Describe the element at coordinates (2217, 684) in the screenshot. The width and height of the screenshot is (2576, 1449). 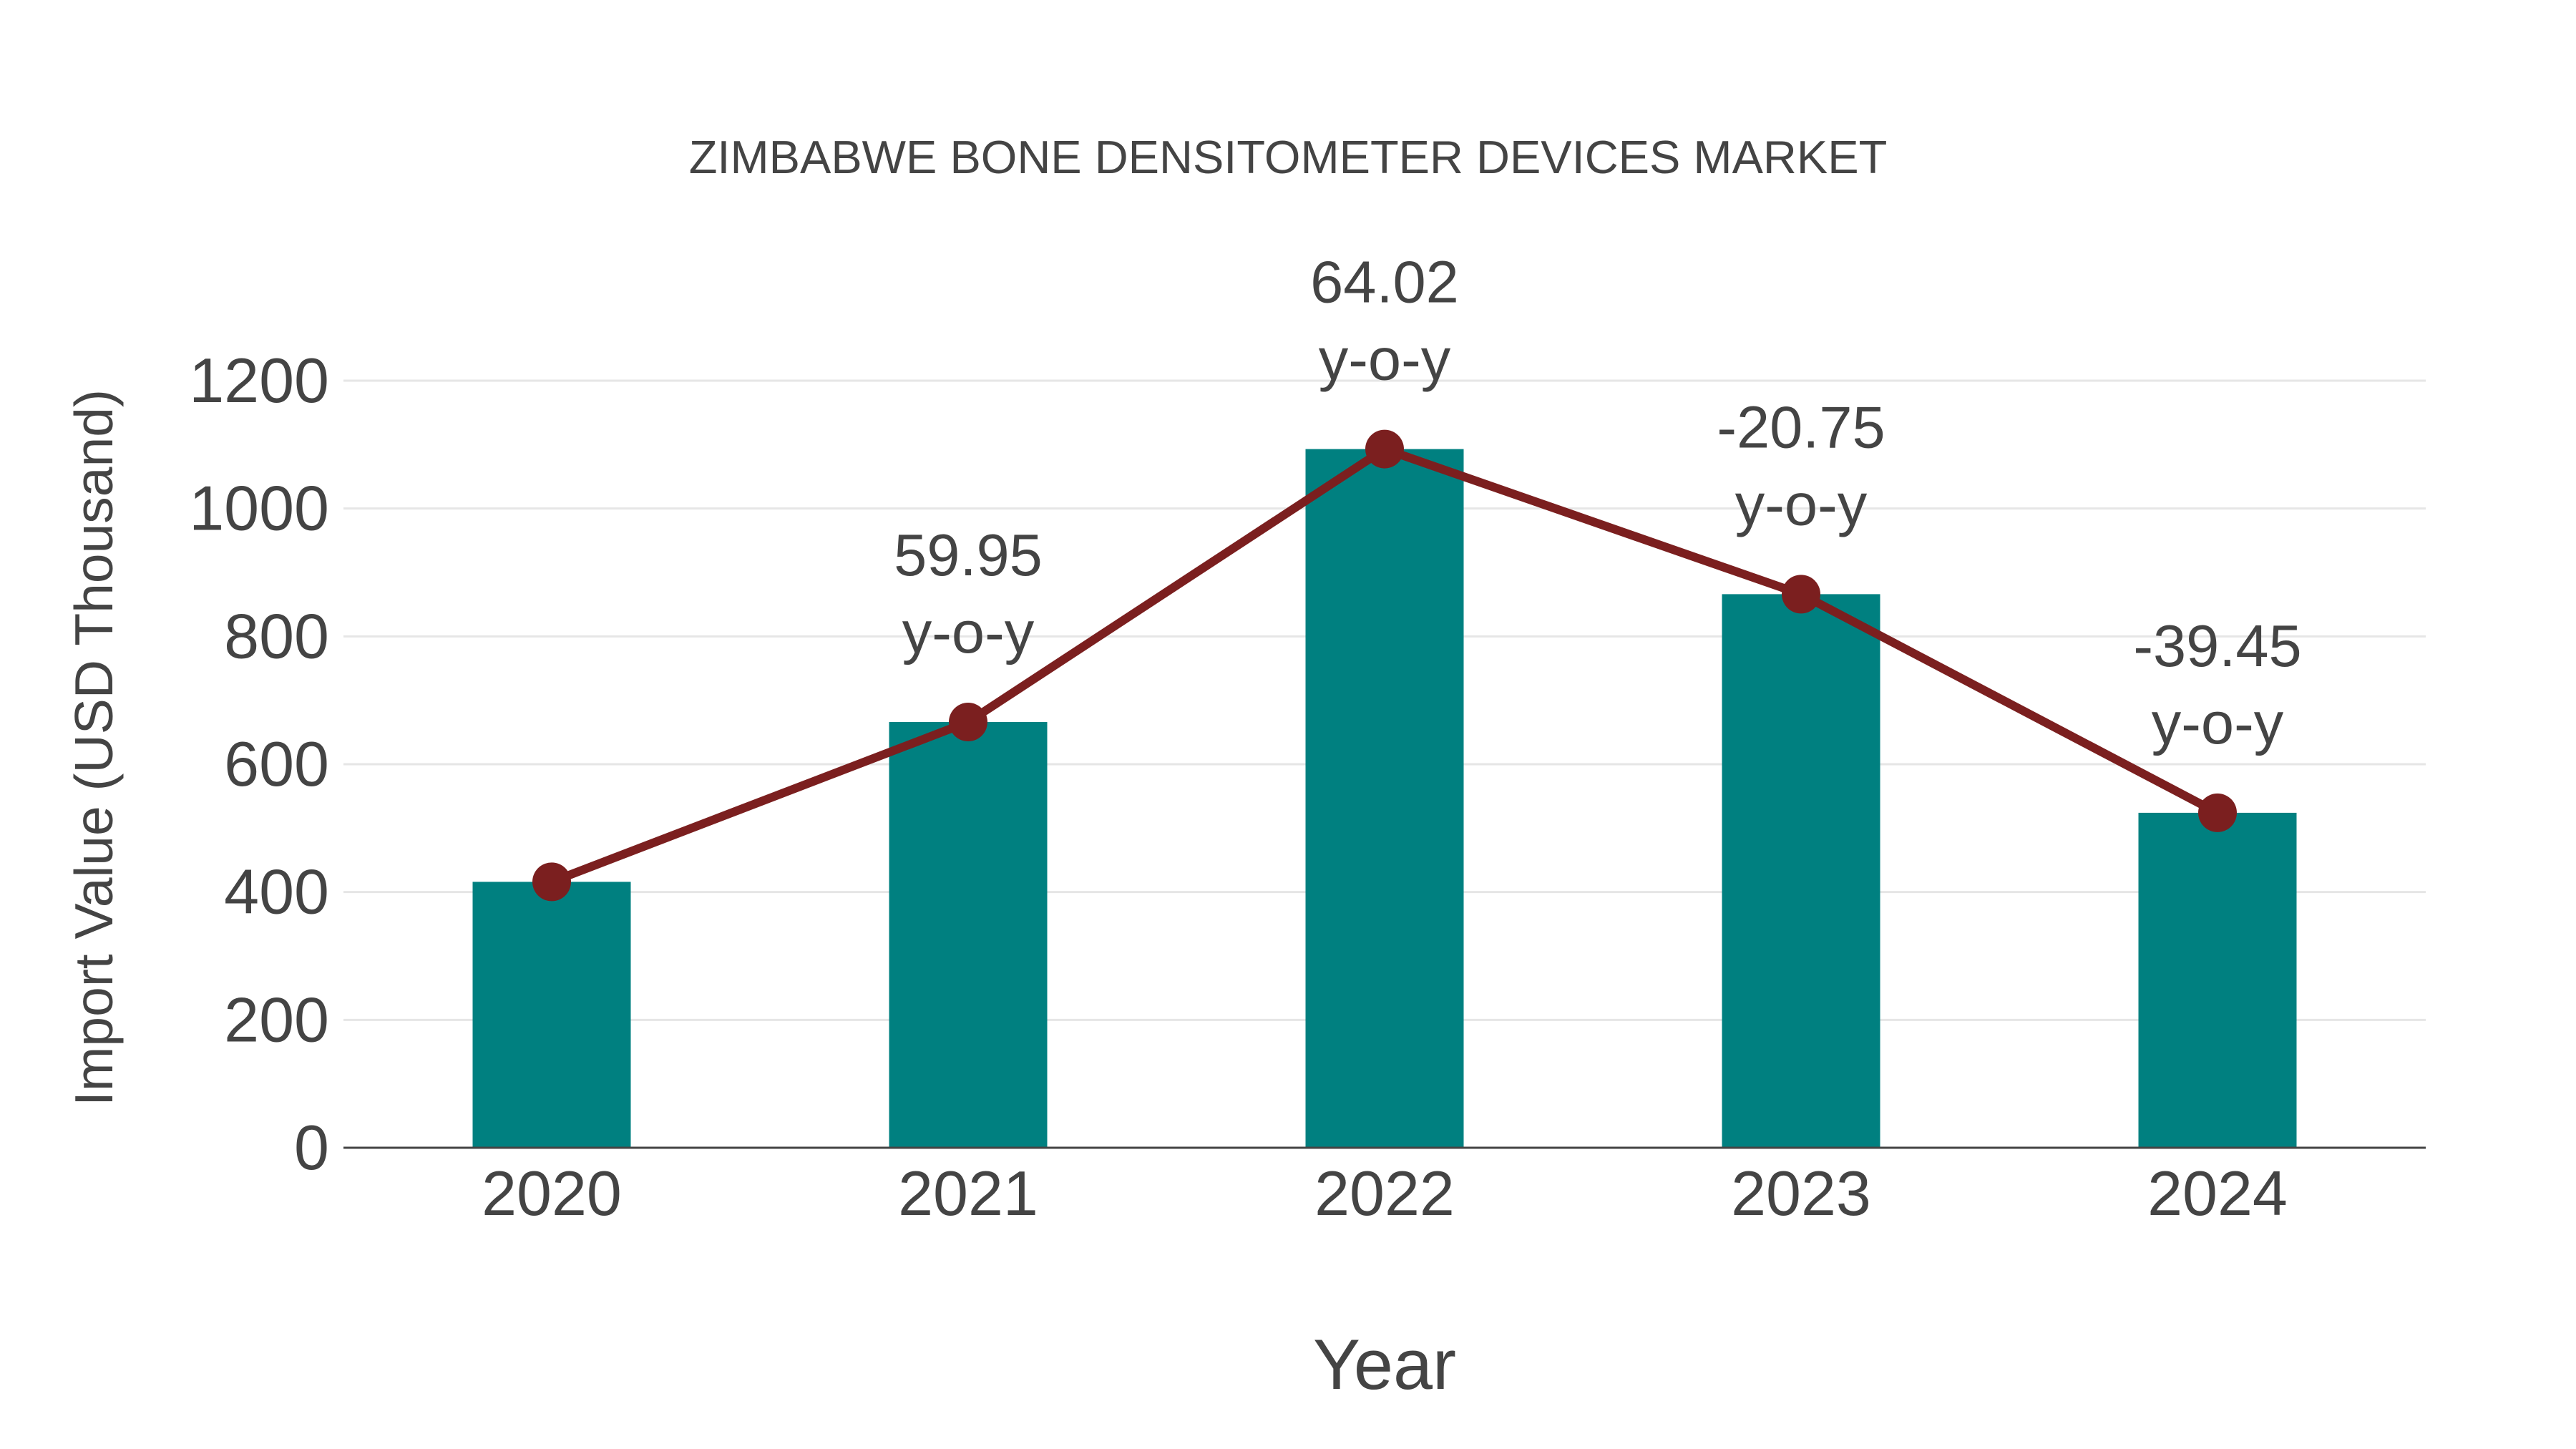
I see `yoy-annotation: -39.45 y-o-y` at that location.